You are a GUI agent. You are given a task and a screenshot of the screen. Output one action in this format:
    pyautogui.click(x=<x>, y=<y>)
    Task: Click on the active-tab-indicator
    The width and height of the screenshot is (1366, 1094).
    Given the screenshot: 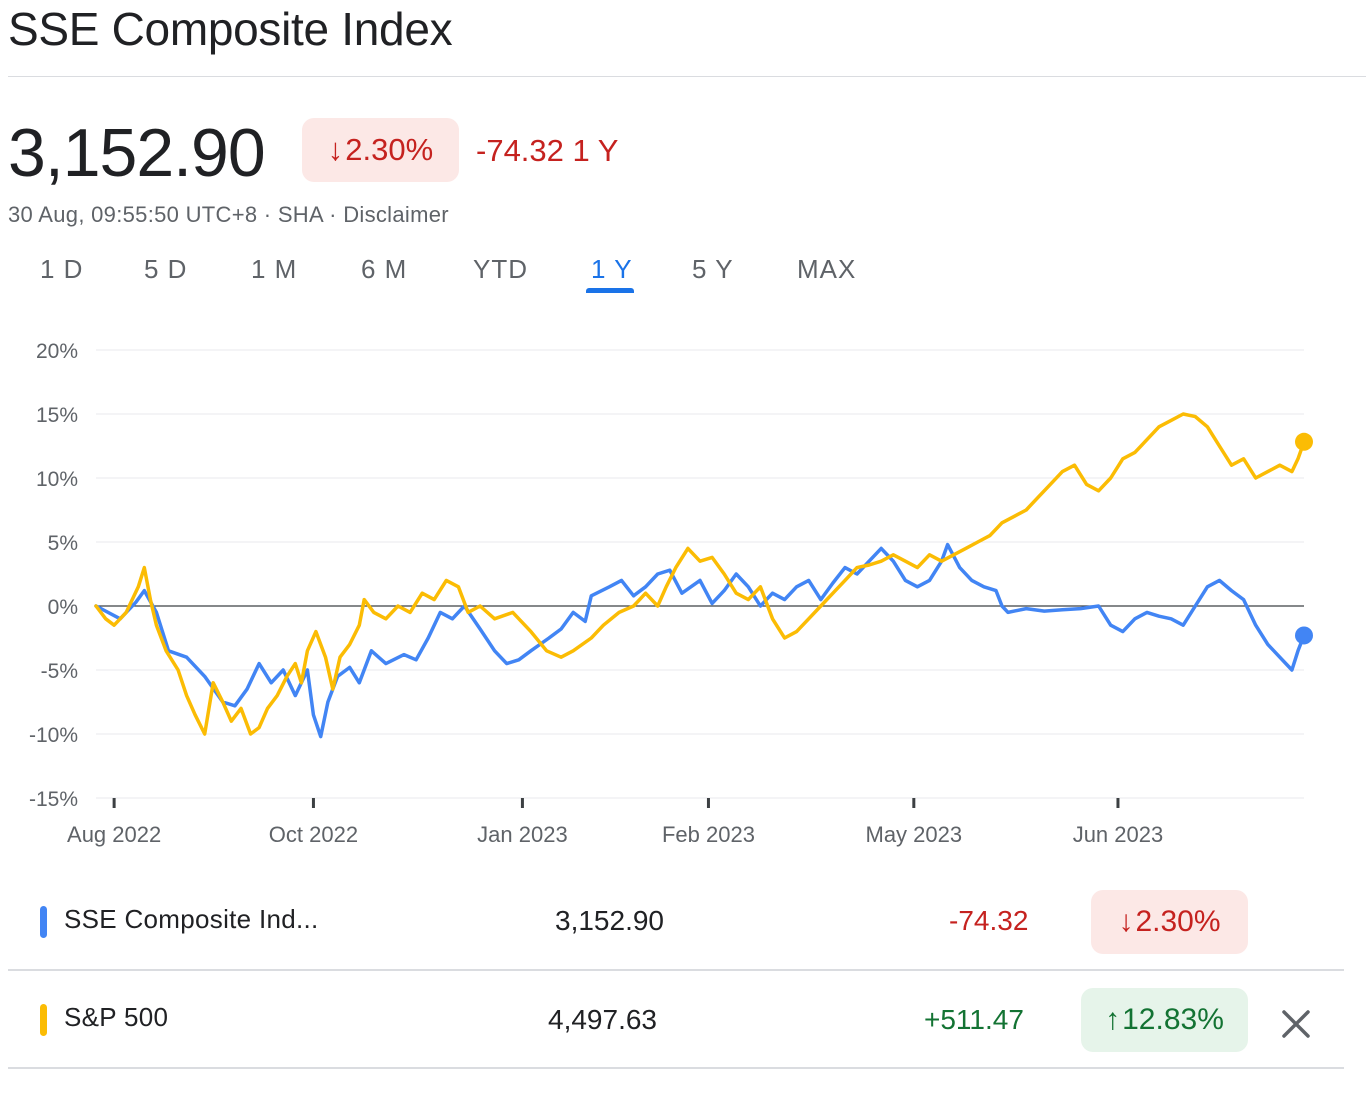 What is the action you would take?
    pyautogui.click(x=610, y=290)
    